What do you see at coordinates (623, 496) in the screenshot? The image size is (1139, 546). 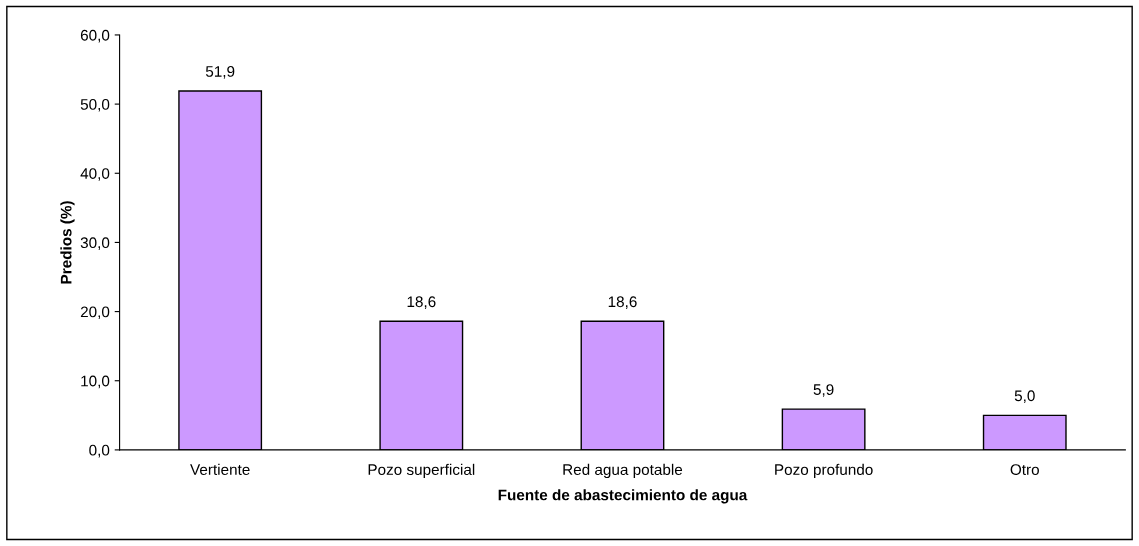 I see `x-axis-title: Fuente de abastecimiento de agua` at bounding box center [623, 496].